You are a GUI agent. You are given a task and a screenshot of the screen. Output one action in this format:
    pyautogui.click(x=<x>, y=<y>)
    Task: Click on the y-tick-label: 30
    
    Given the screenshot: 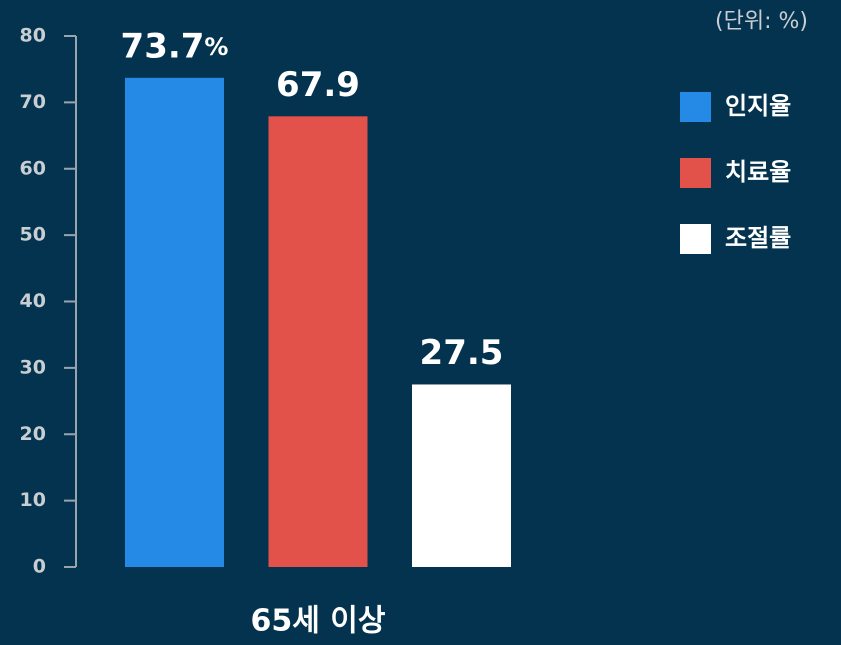 What is the action you would take?
    pyautogui.click(x=33, y=367)
    